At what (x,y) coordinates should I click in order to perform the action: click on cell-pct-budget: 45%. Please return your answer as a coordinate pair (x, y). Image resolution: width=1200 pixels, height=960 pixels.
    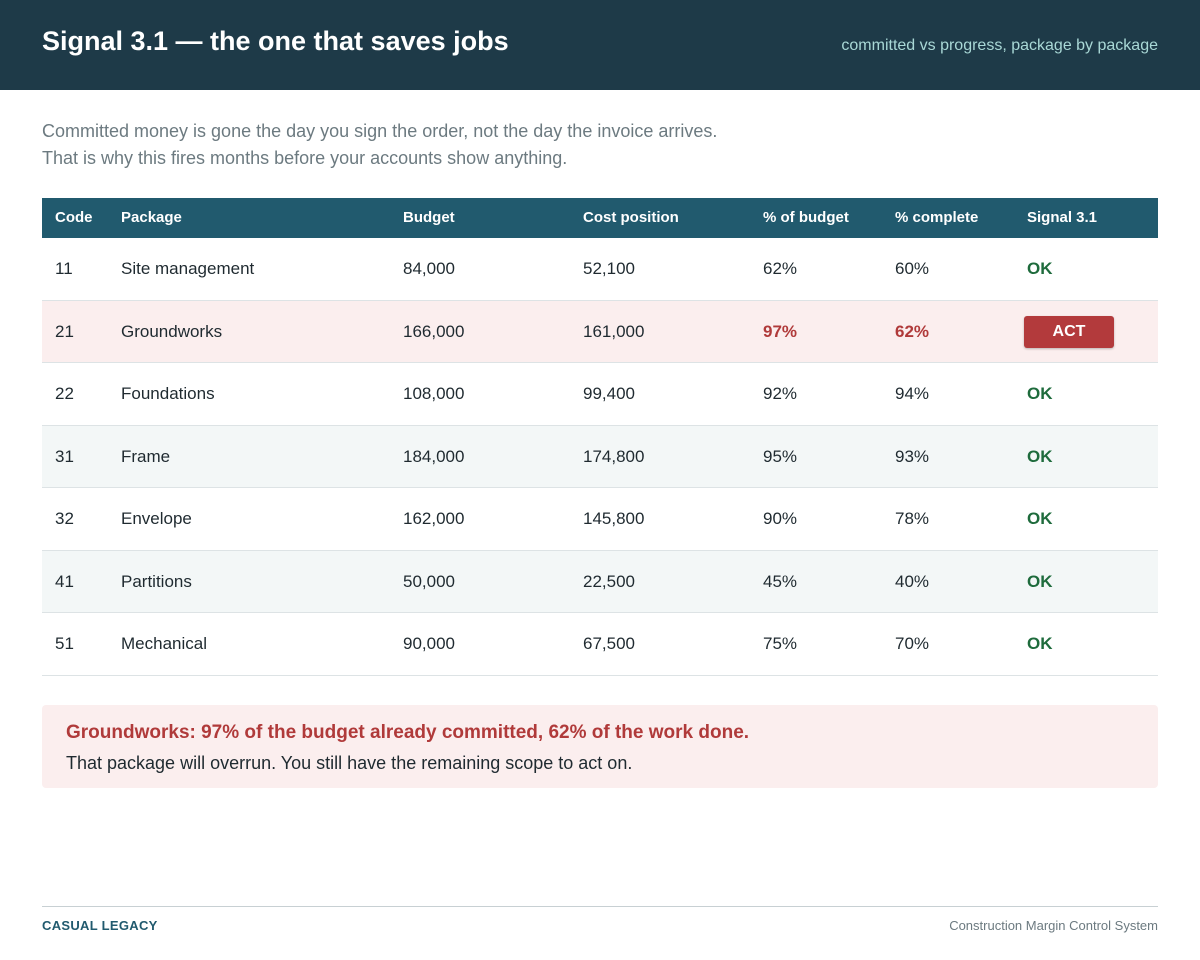
    Looking at the image, I should click on (780, 581).